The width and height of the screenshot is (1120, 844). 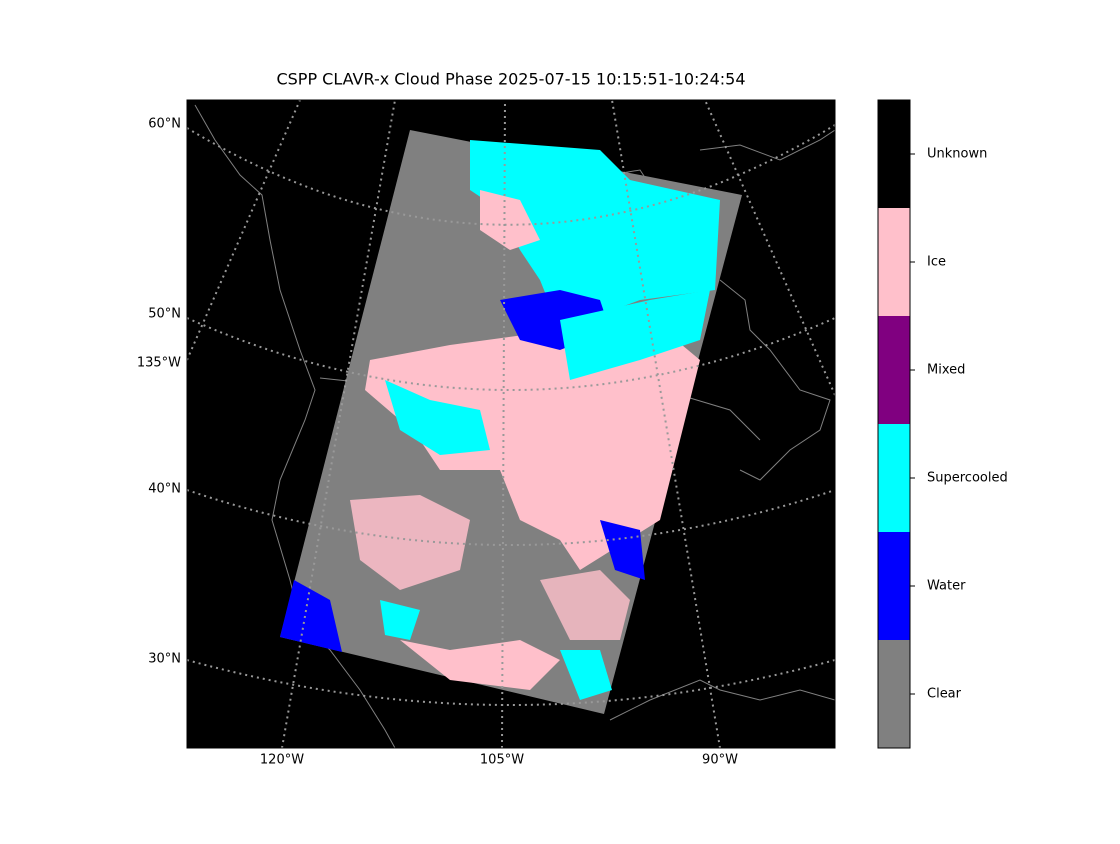 I want to click on water-region, so click(x=311, y=616).